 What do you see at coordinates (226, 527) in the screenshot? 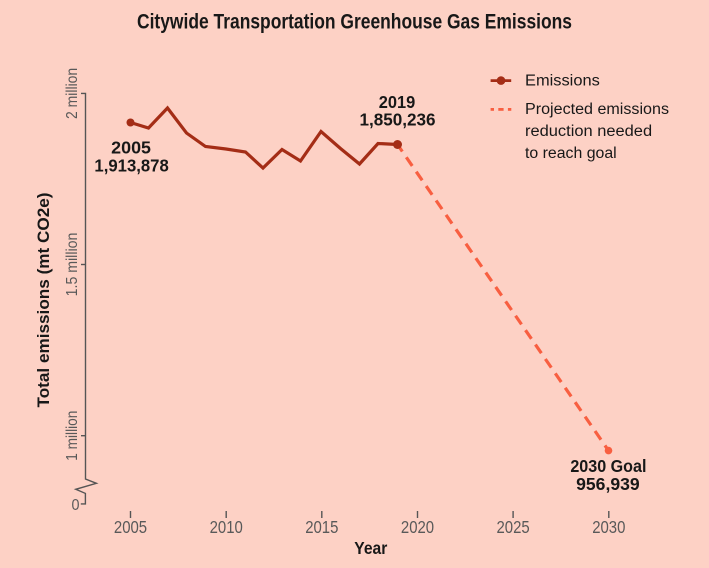
I see `svg-text: 2010` at bounding box center [226, 527].